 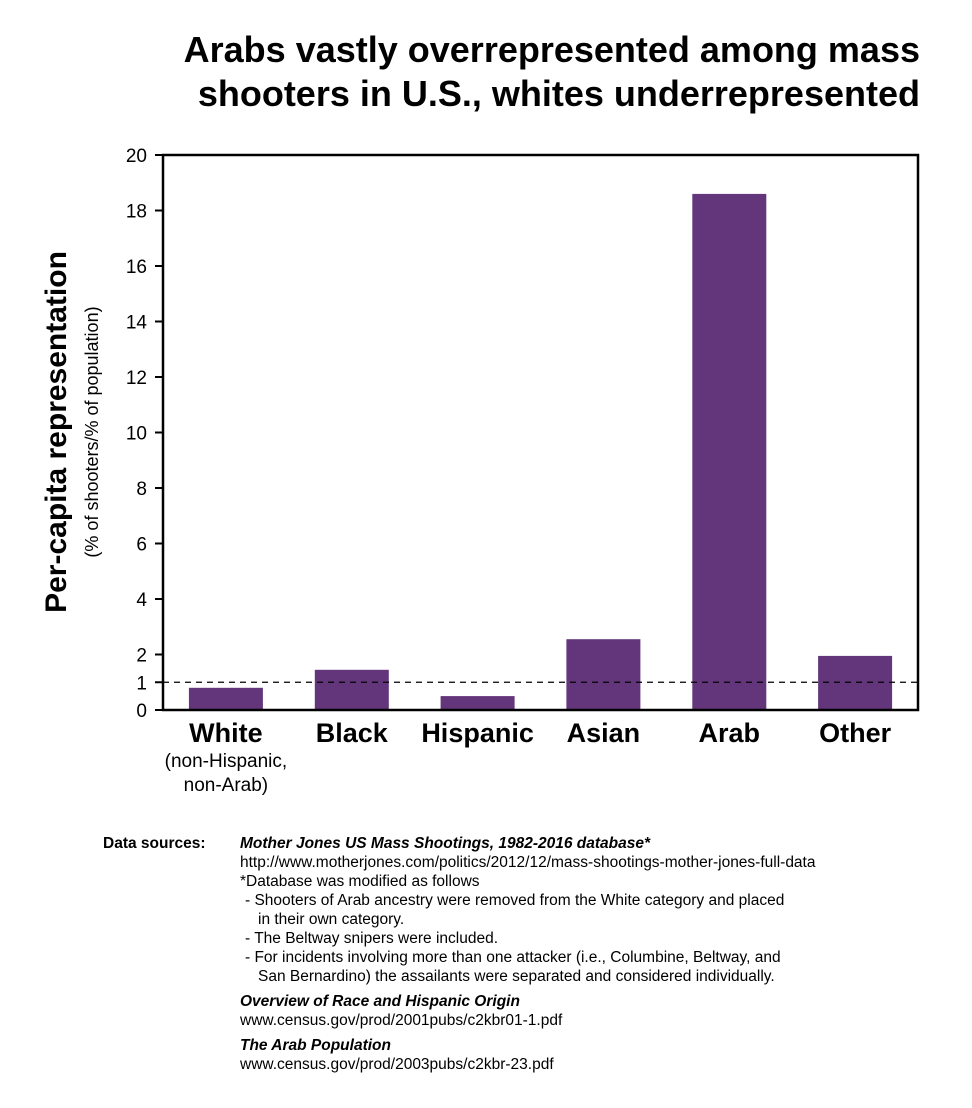 What do you see at coordinates (551, 49) in the screenshot?
I see `chart-title-line: Arabs vastly overrepresented among mass` at bounding box center [551, 49].